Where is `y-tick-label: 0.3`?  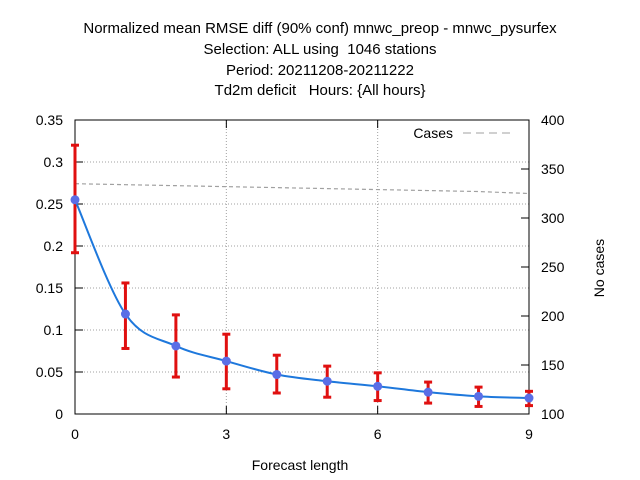
y-tick-label: 0.3 is located at coordinates (54, 162).